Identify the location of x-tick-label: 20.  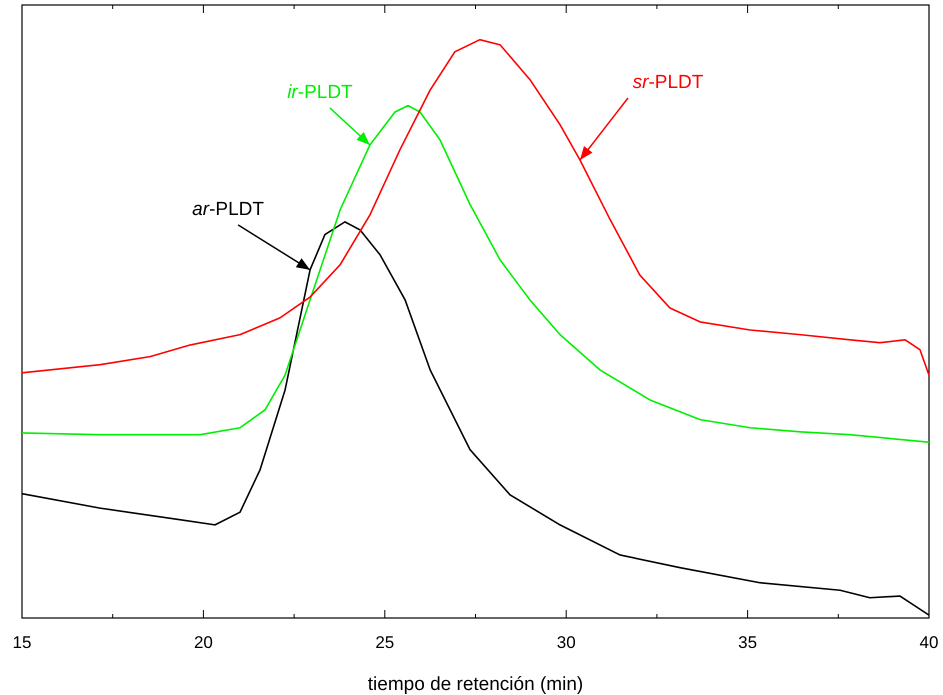
(203, 642).